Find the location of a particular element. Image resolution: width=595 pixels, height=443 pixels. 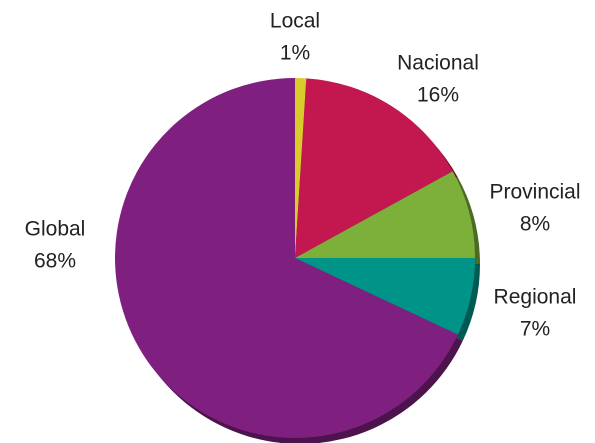

slice-value-label: 68% is located at coordinates (55, 261).